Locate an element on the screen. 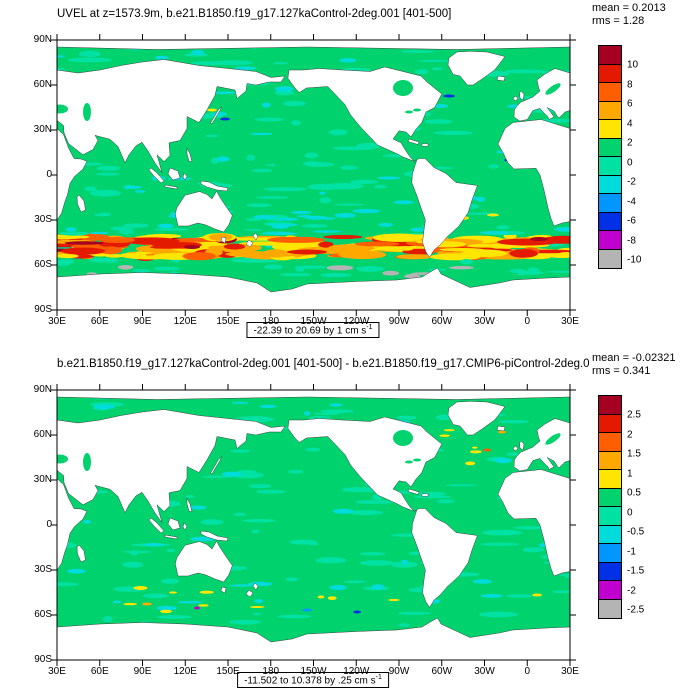 Image resolution: width=700 pixels, height=700 pixels. lat-tick-label: 60N is located at coordinates (42, 84).